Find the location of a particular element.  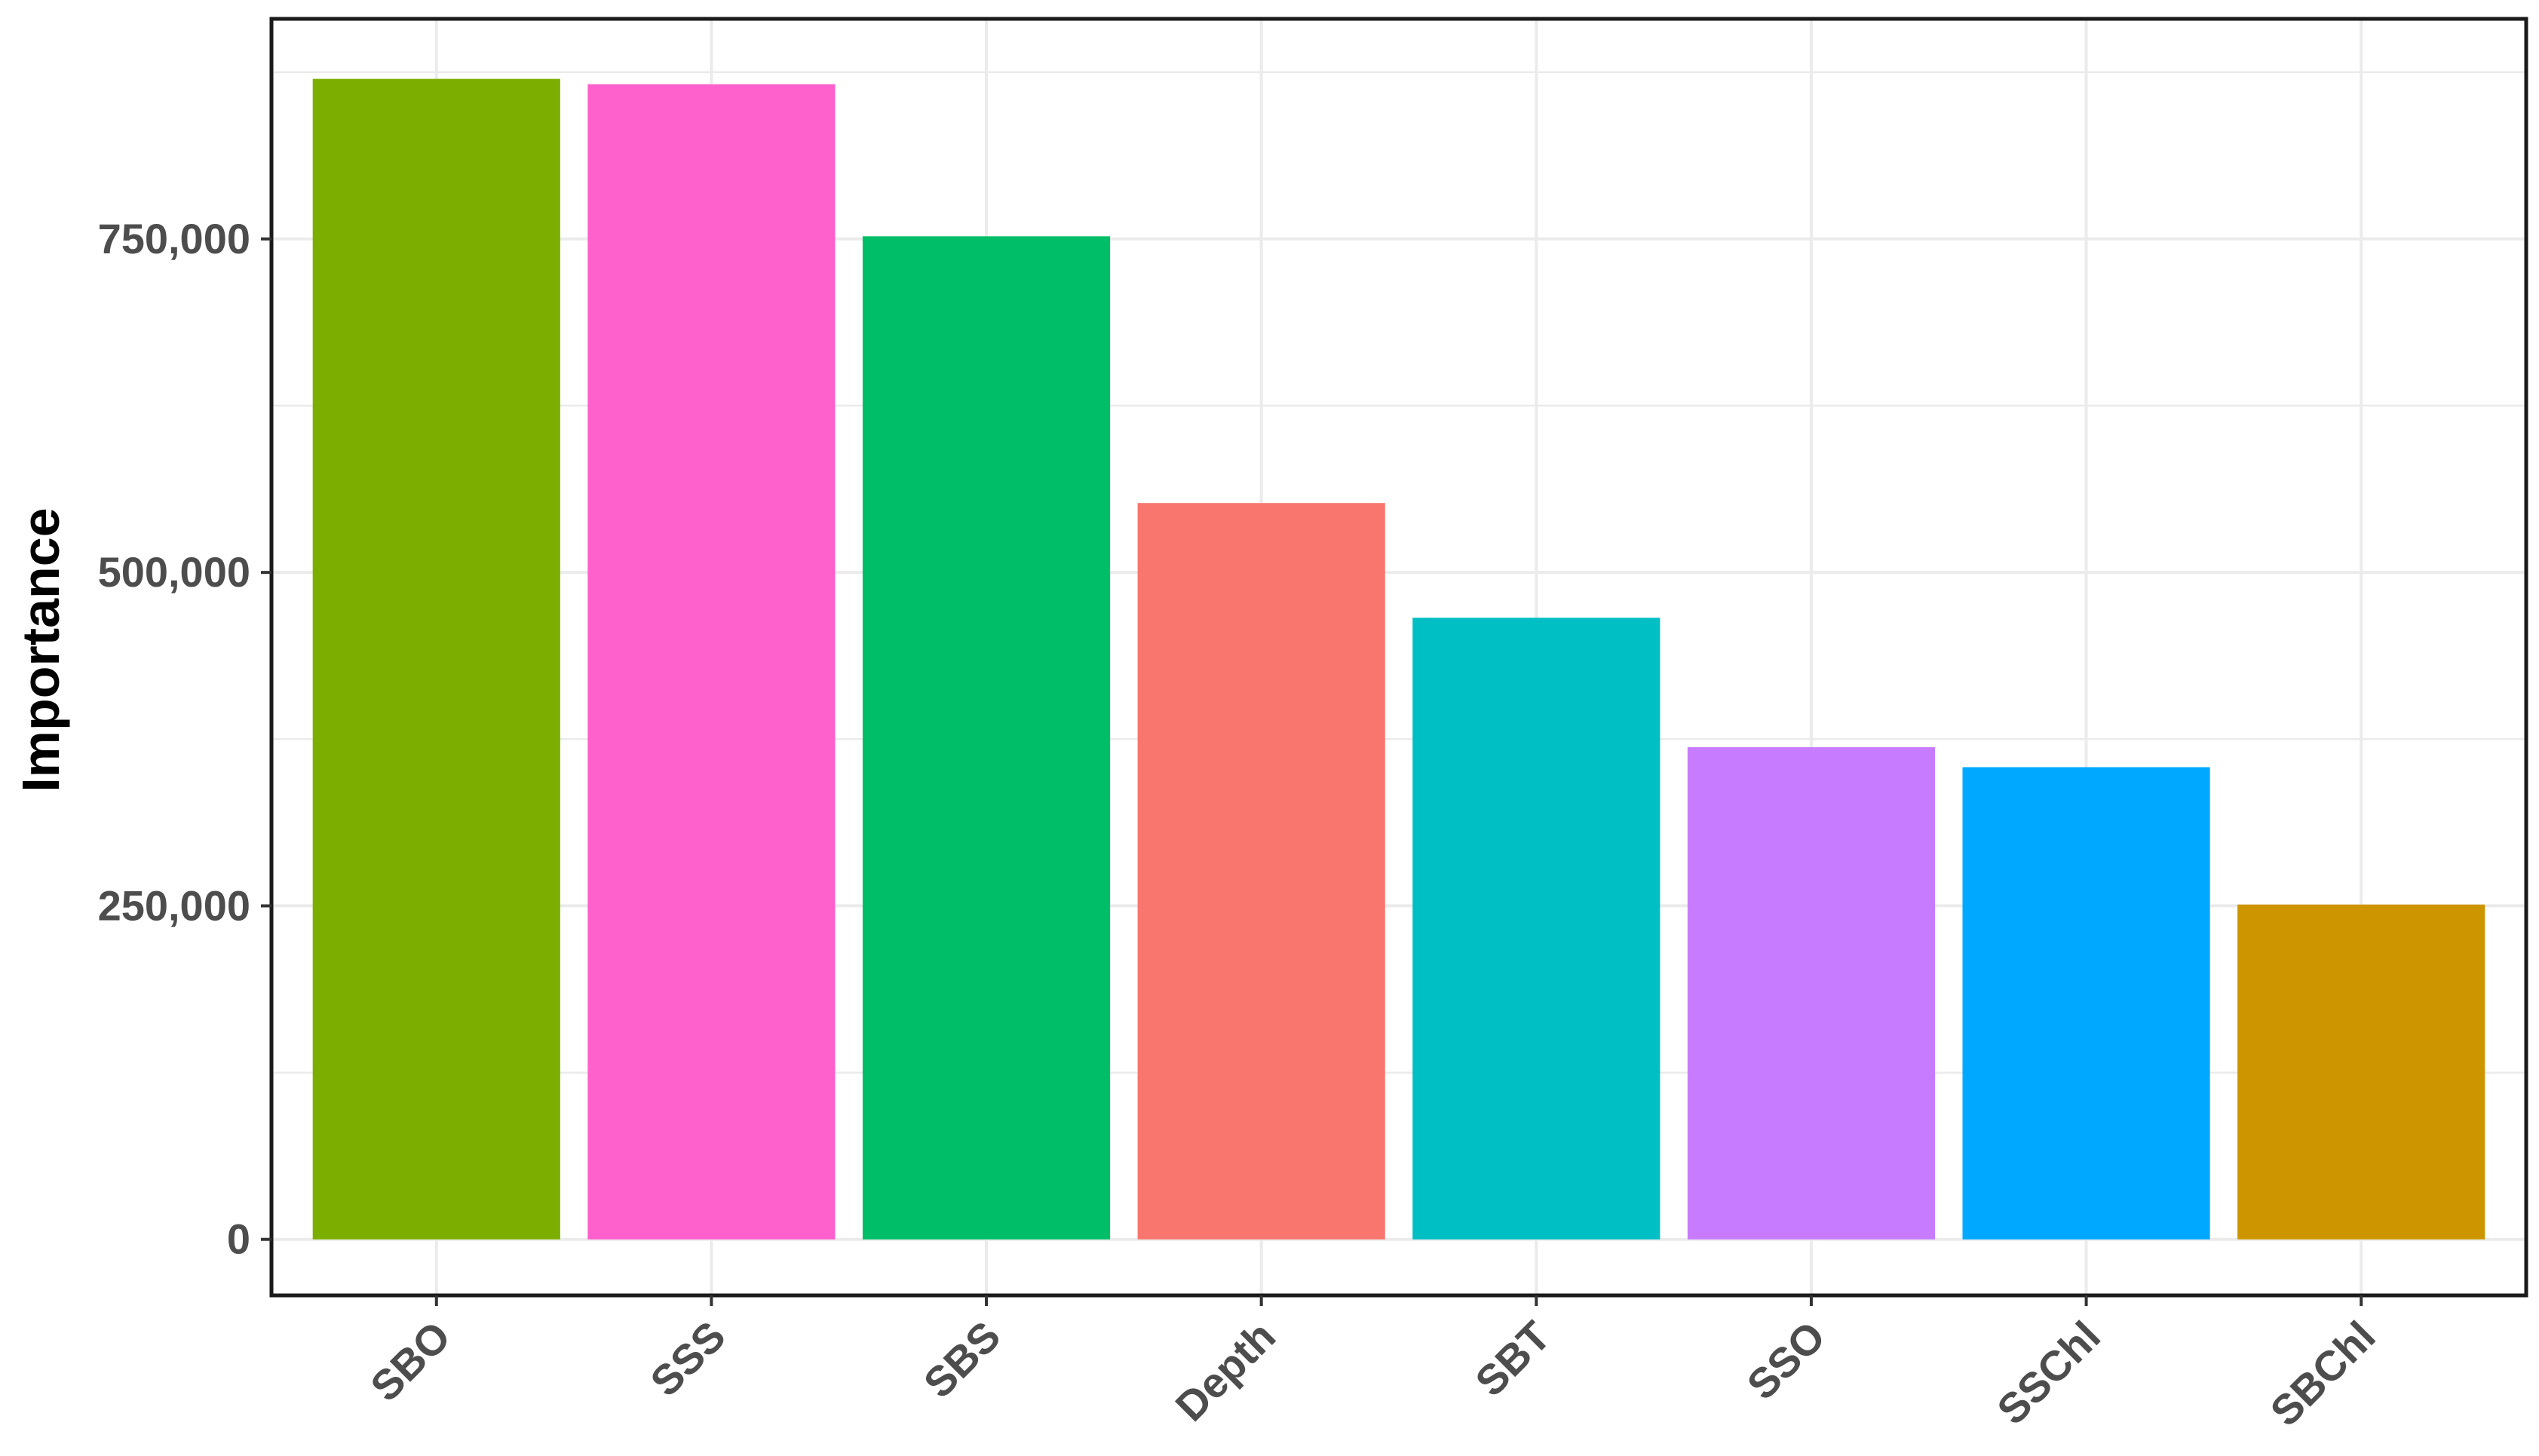

y-tick-label: 750,000 is located at coordinates (174, 238).